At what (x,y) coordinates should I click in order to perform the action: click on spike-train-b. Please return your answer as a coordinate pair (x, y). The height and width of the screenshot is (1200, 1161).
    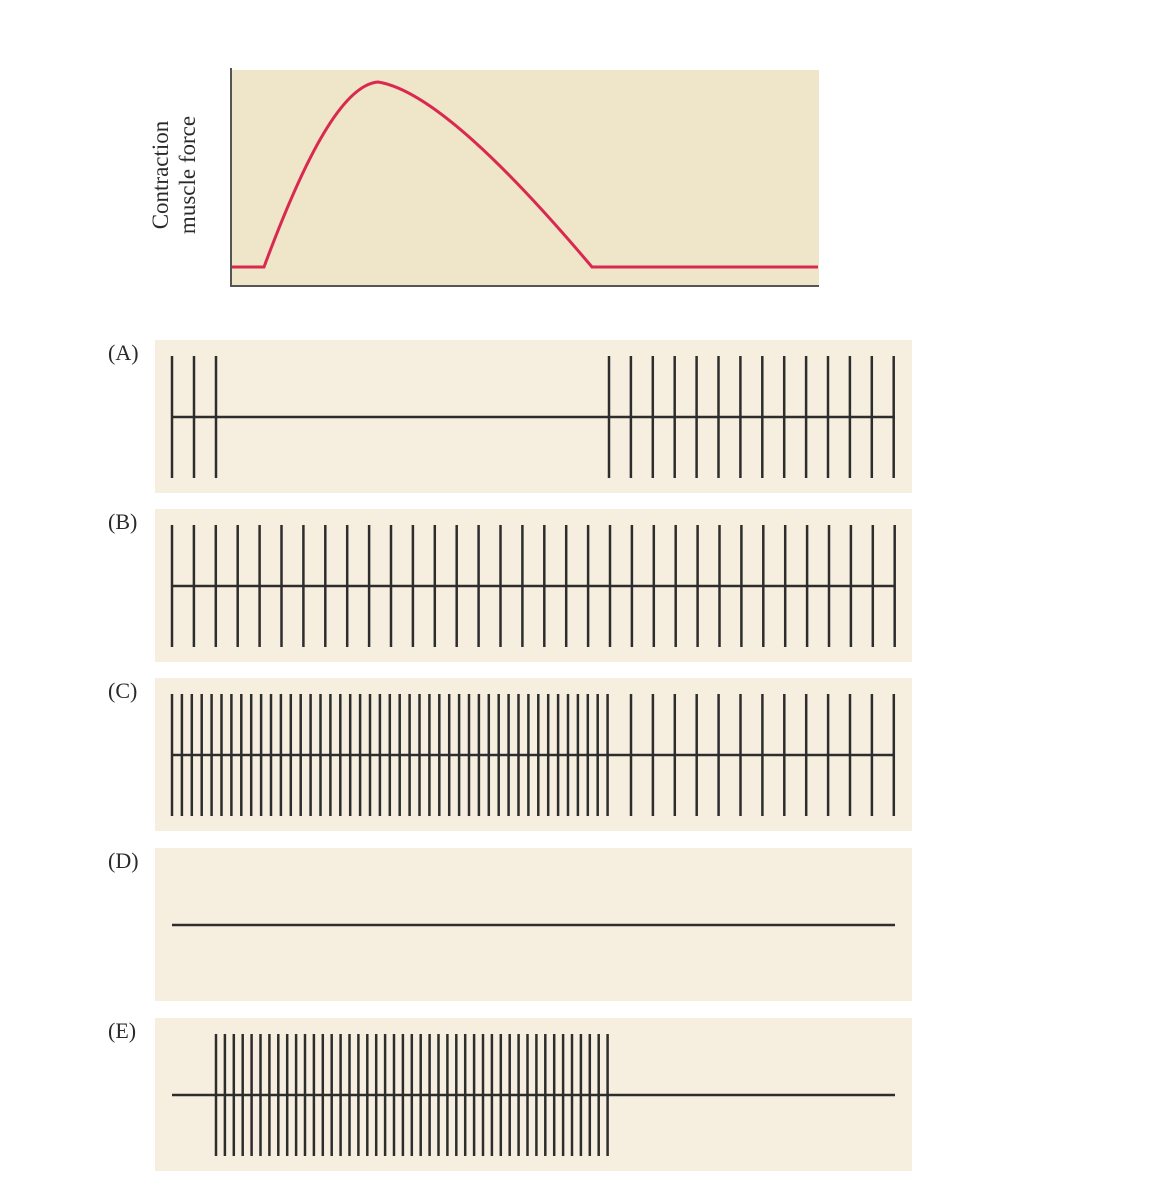
    Looking at the image, I should click on (533, 586).